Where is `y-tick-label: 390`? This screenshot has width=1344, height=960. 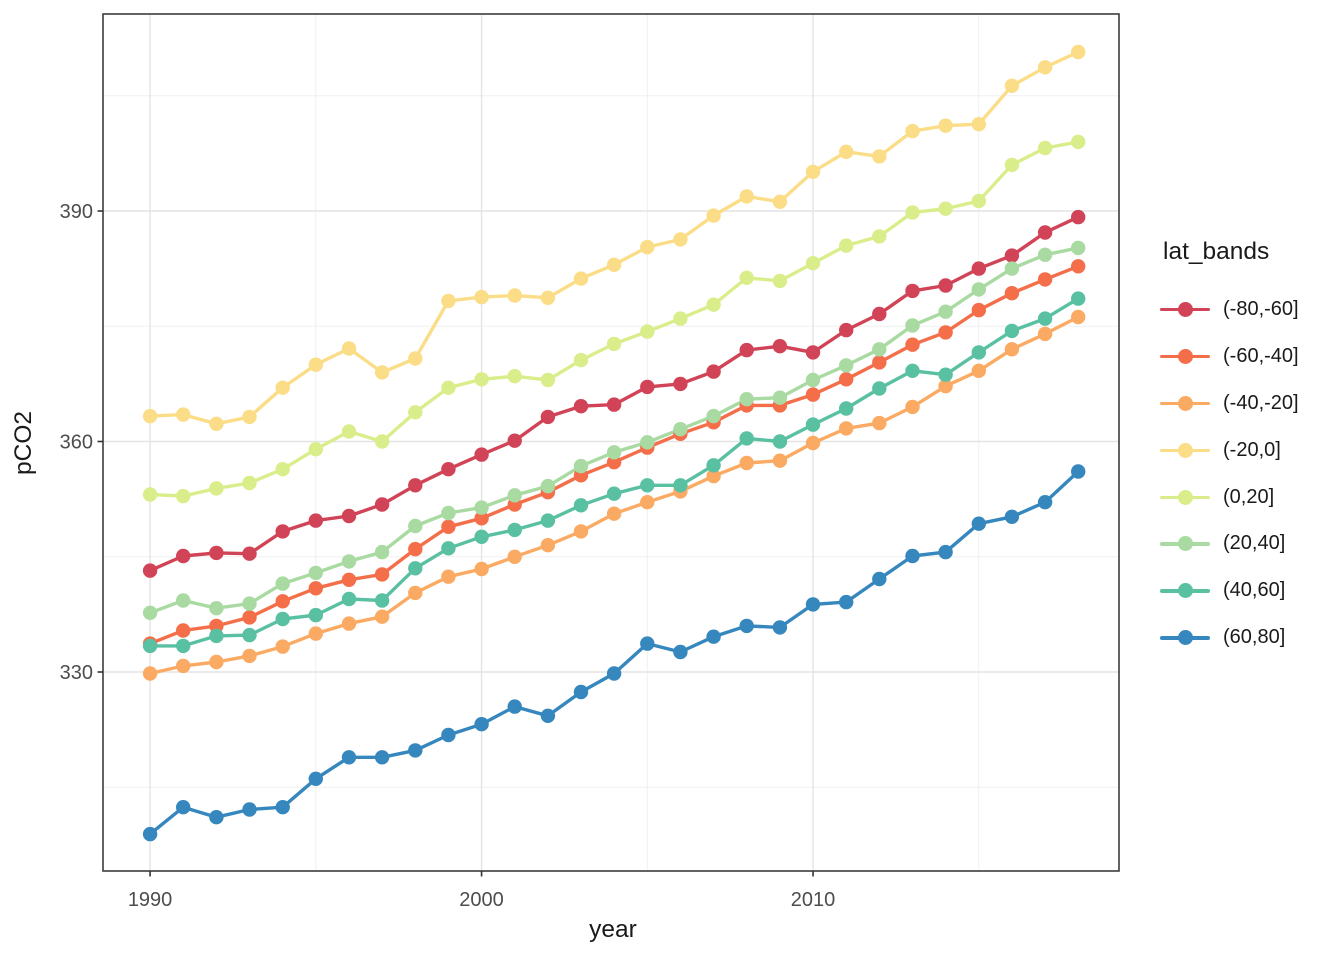
y-tick-label: 390 is located at coordinates (76, 212).